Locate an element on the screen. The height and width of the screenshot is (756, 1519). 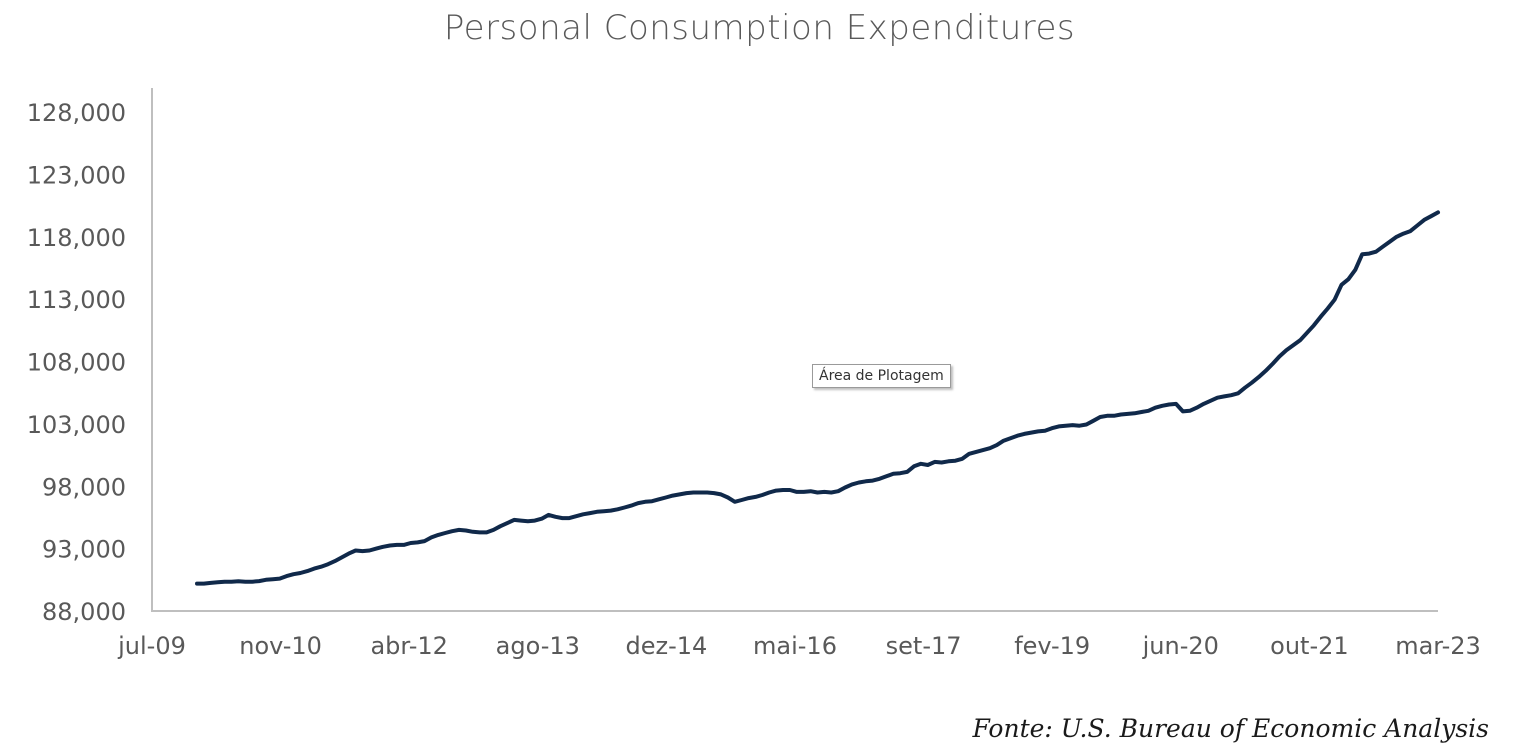
y-tick-label: 88,000 is located at coordinates (84, 612).